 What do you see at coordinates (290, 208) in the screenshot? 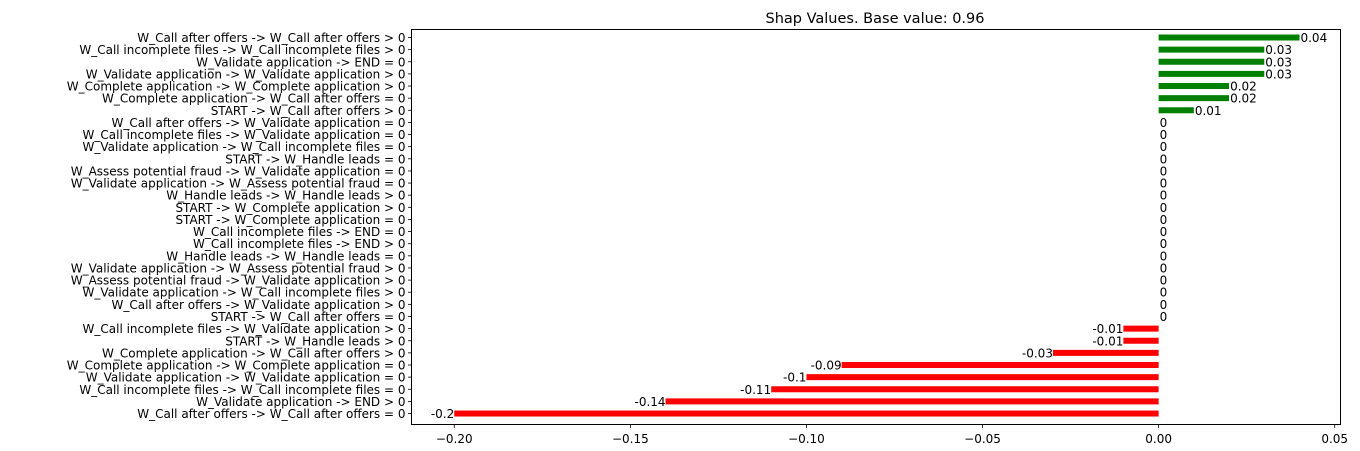
I see `y-tick-label: START -> W_Complete application > 0` at bounding box center [290, 208].